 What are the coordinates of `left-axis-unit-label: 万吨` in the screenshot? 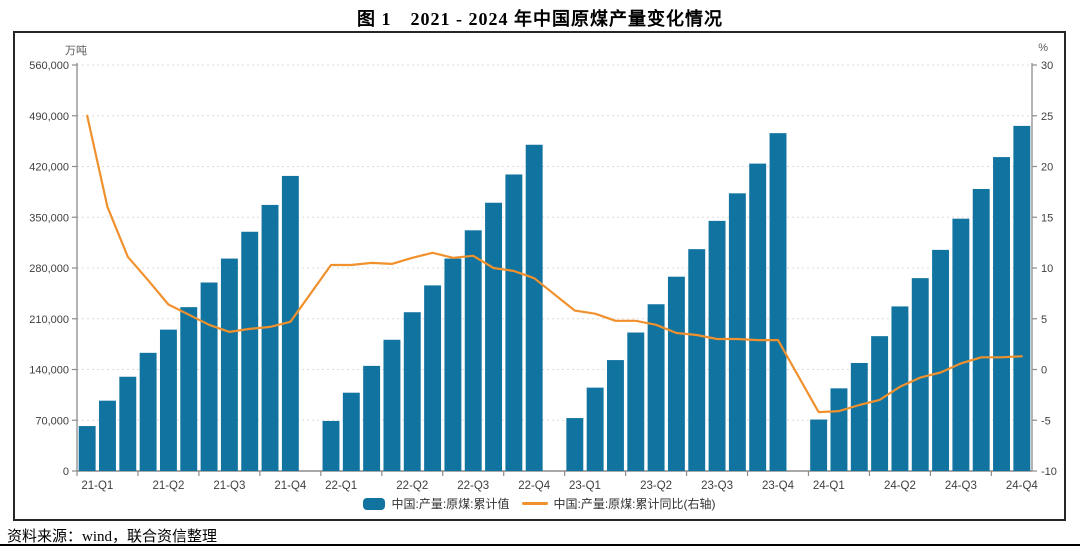 It's located at (76, 51).